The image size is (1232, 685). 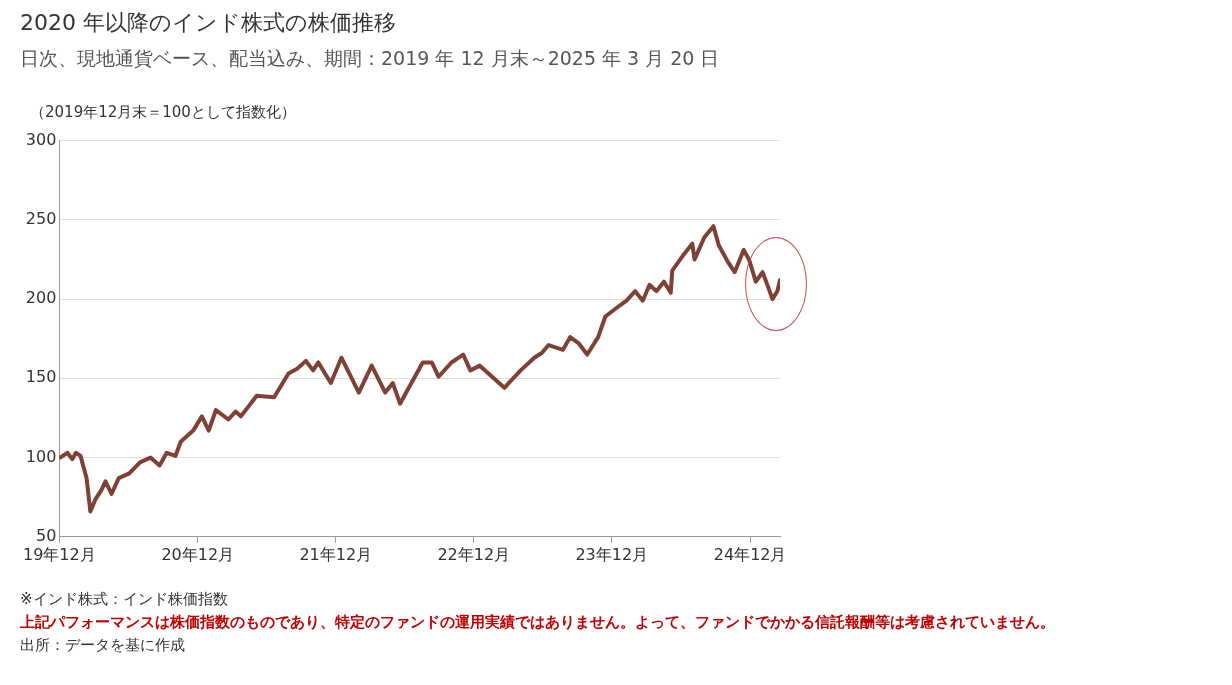 What do you see at coordinates (41, 139) in the screenshot?
I see `y-tick-label: 300` at bounding box center [41, 139].